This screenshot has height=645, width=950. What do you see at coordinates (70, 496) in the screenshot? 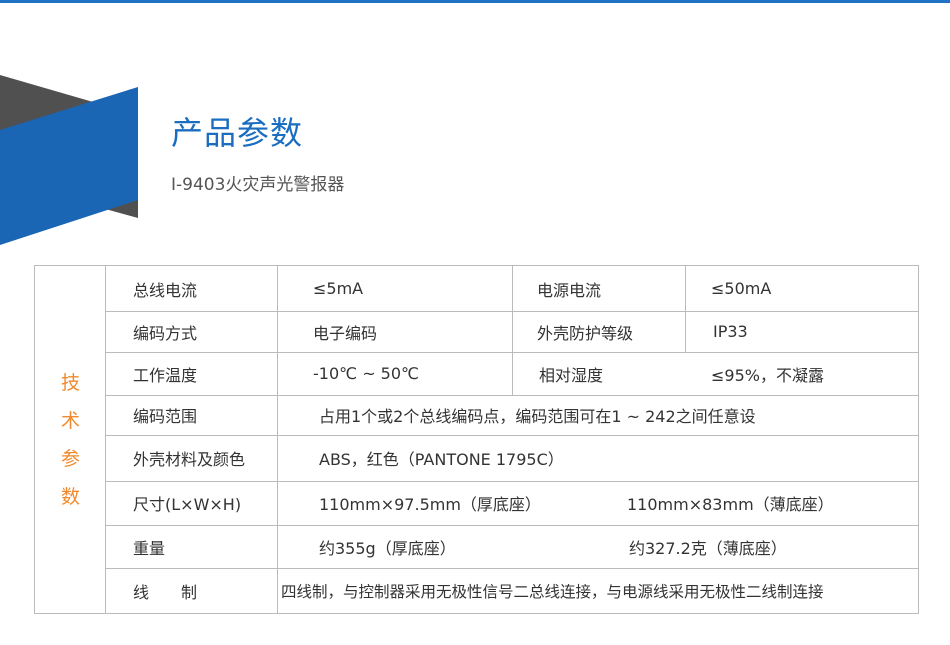
I see `side-char: 数` at bounding box center [70, 496].